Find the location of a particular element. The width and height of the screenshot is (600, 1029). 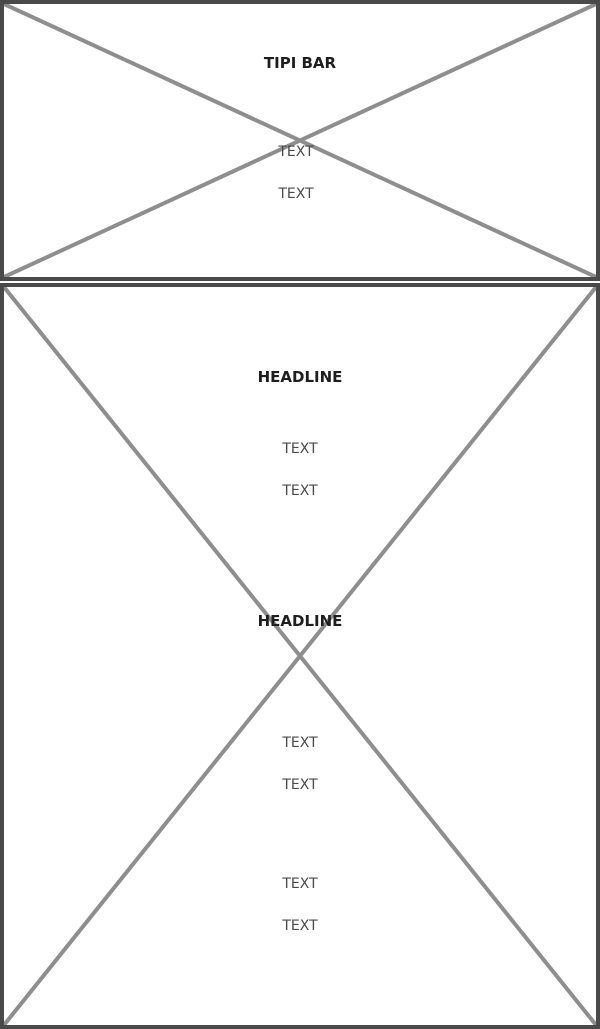

section-2-headline: HEADLINE is located at coordinates (300, 621).